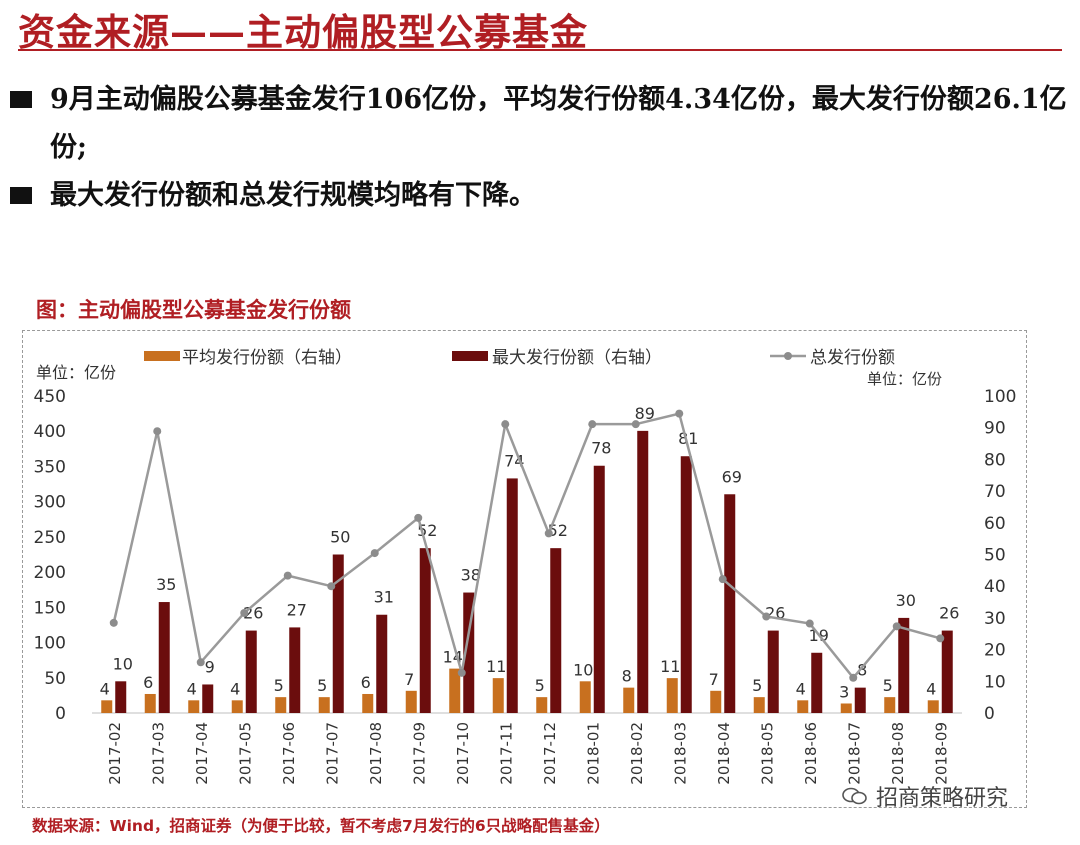 This screenshot has height=845, width=1080. Describe the element at coordinates (50, 538) in the screenshot. I see `left-tick-label: 250` at that location.